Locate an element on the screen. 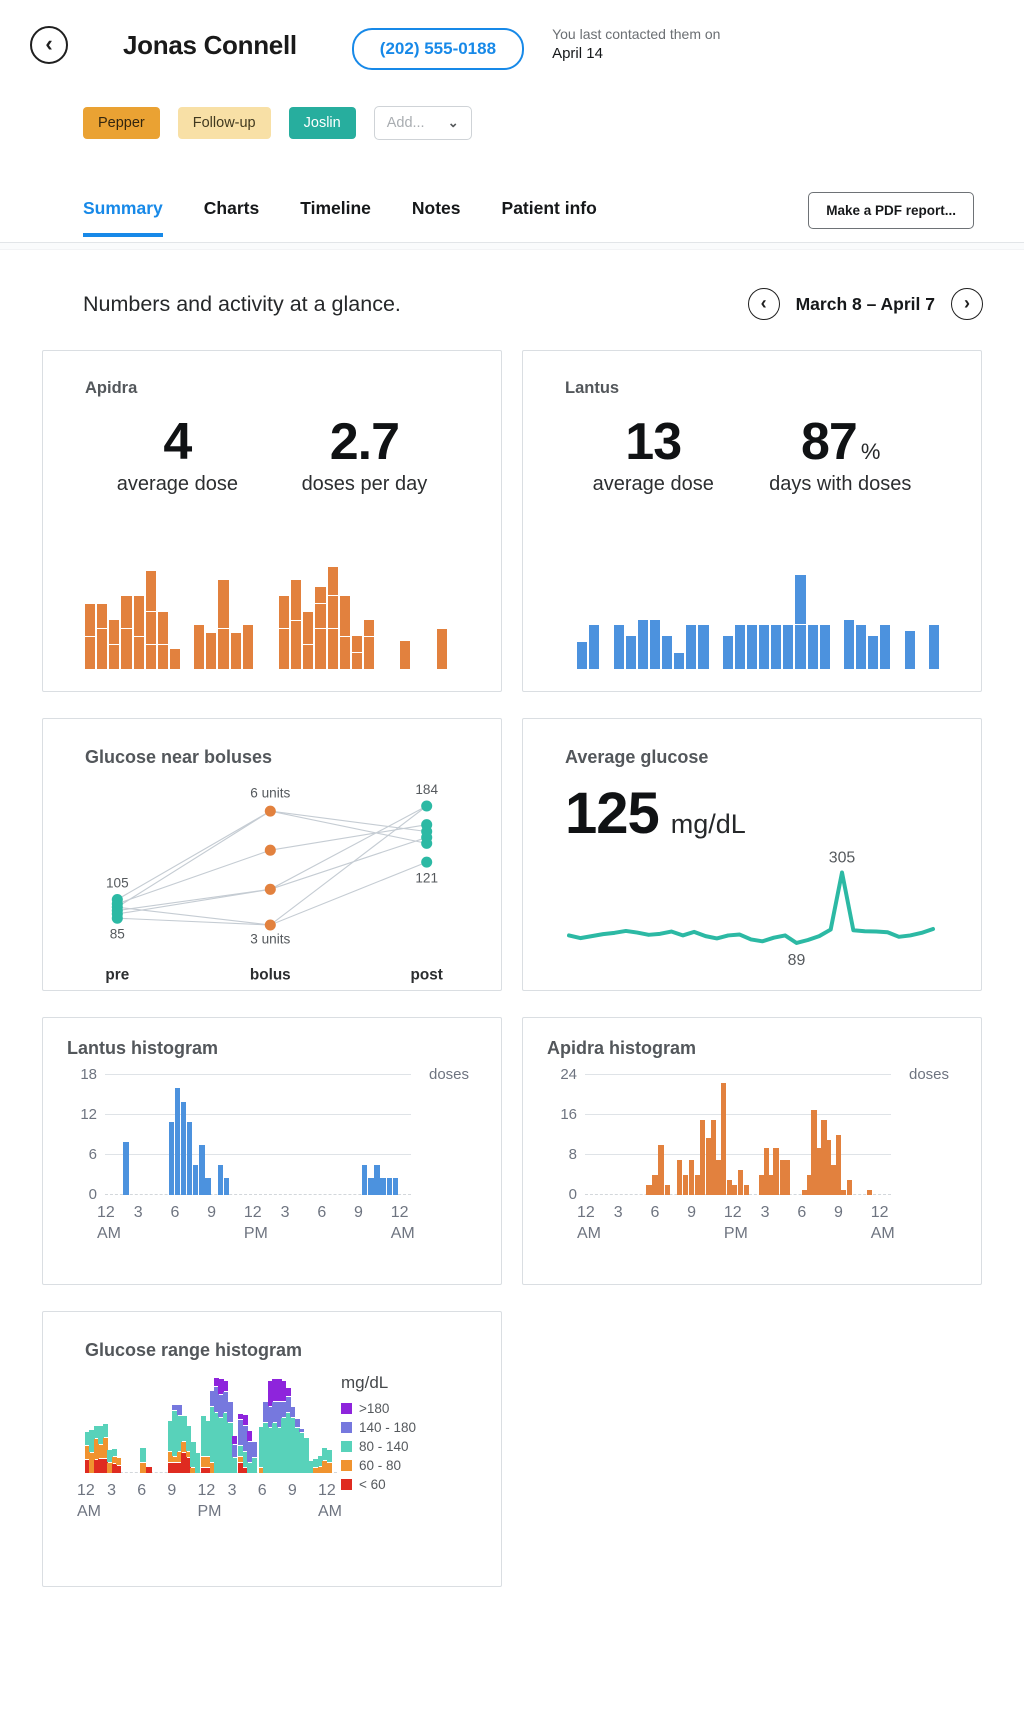 The image size is (1024, 1714). x-axis: 12 AM 3 6 9 12 PM 3 6 9 12 AM is located at coordinates (287, 1226).